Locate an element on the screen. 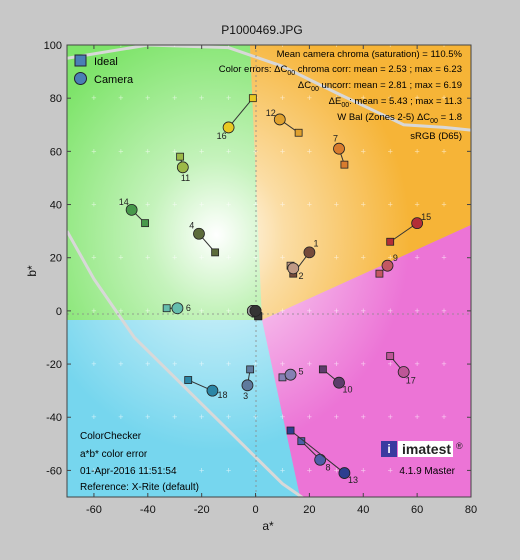  stat-chroma: Mean camera chroma (saturation) = 110.5% is located at coordinates (370, 54).